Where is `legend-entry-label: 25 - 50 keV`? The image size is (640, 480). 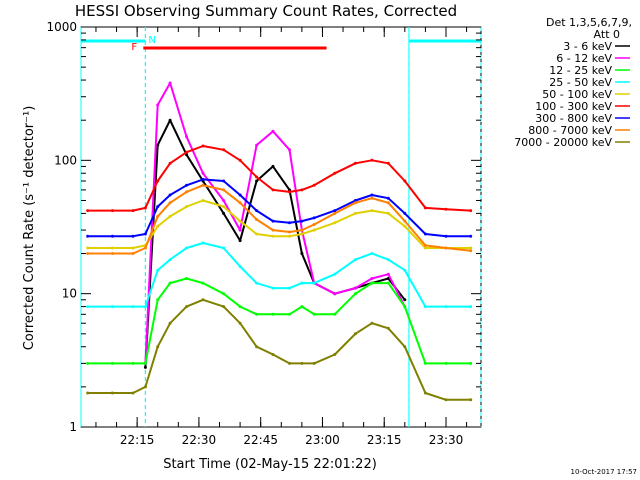
legend-entry-label: 25 - 50 keV is located at coordinates (580, 82).